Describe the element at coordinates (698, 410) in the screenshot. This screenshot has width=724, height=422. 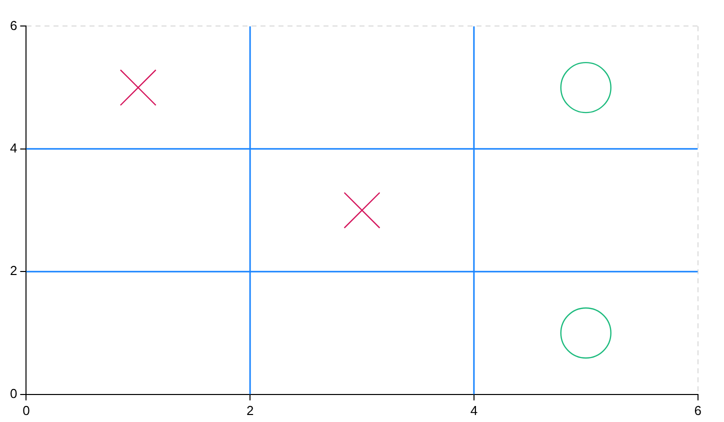
I see `x-tick-label: 6` at that location.